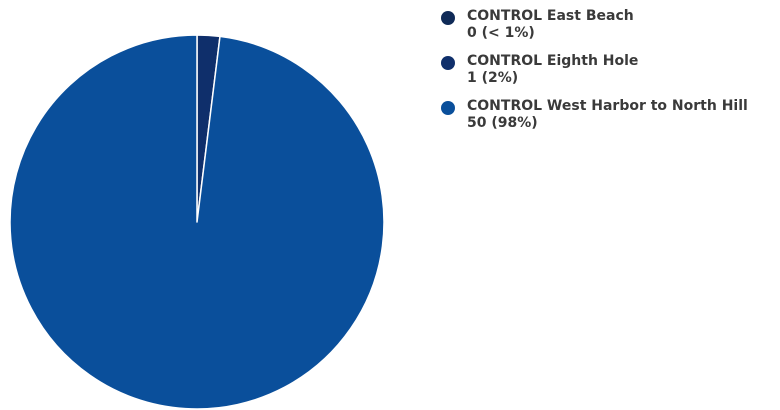  I want to click on legend-label-west-harbor: CONTROL West Harbor to North Hill, so click(607, 106).